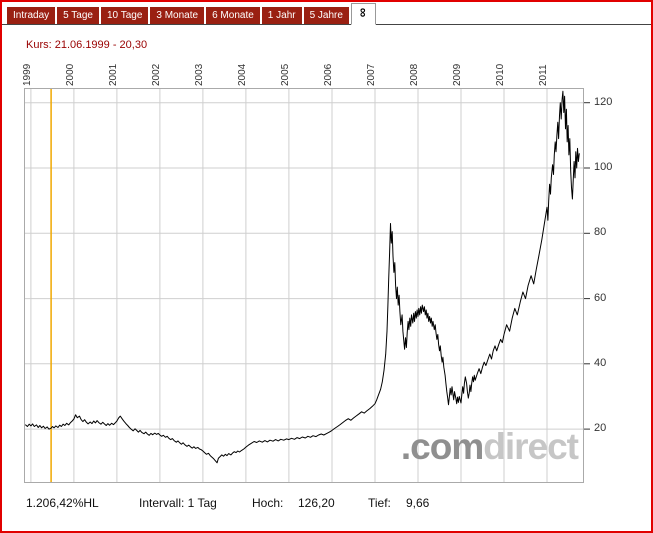 Image resolution: width=653 pixels, height=533 pixels. What do you see at coordinates (414, 74) in the screenshot?
I see `x-axis-year-label: 2008` at bounding box center [414, 74].